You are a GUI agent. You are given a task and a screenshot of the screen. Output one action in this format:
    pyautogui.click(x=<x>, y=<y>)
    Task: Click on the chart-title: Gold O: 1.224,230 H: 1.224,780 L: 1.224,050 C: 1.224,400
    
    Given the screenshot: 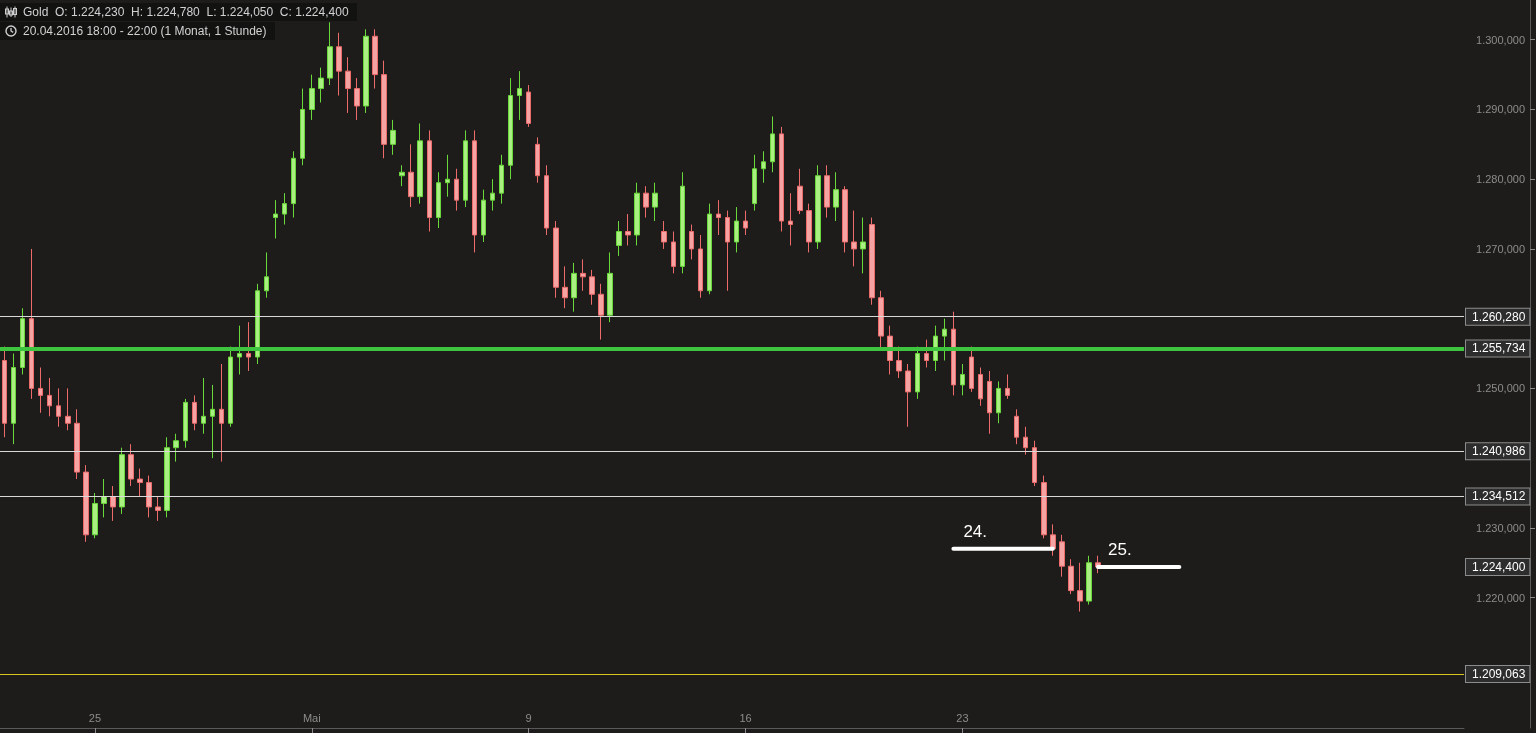 What is the action you would take?
    pyautogui.click(x=186, y=12)
    